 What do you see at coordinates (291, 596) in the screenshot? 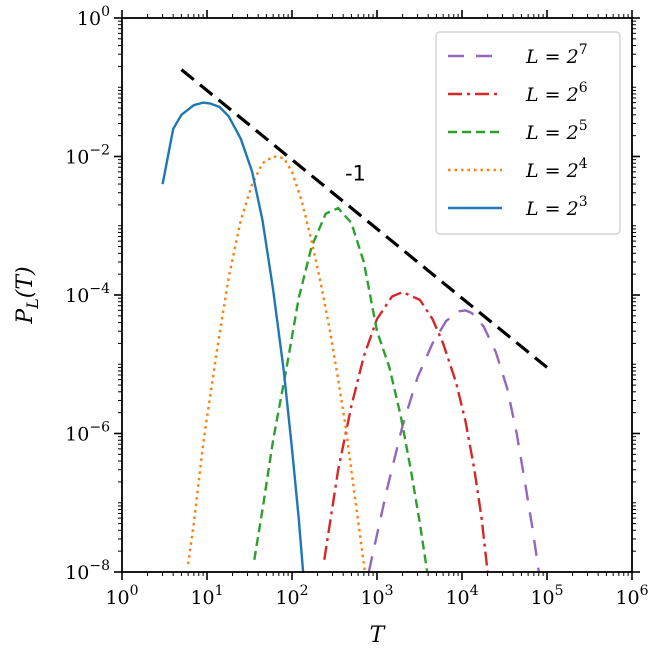
I see `x-tick-label: 10²` at bounding box center [291, 596].